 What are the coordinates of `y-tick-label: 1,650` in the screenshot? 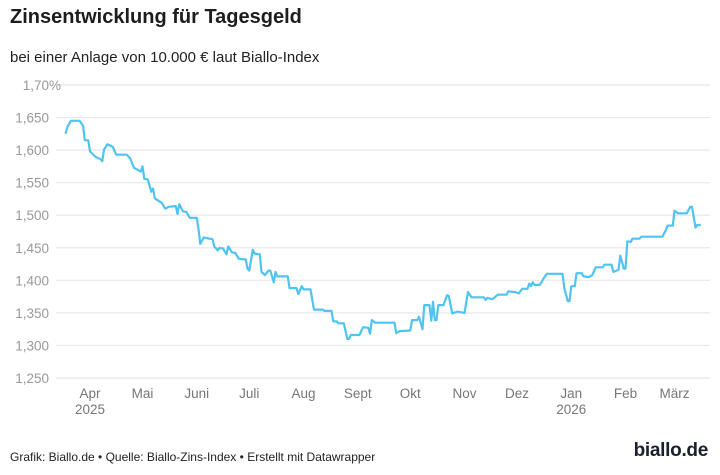 It's located at (32, 118).